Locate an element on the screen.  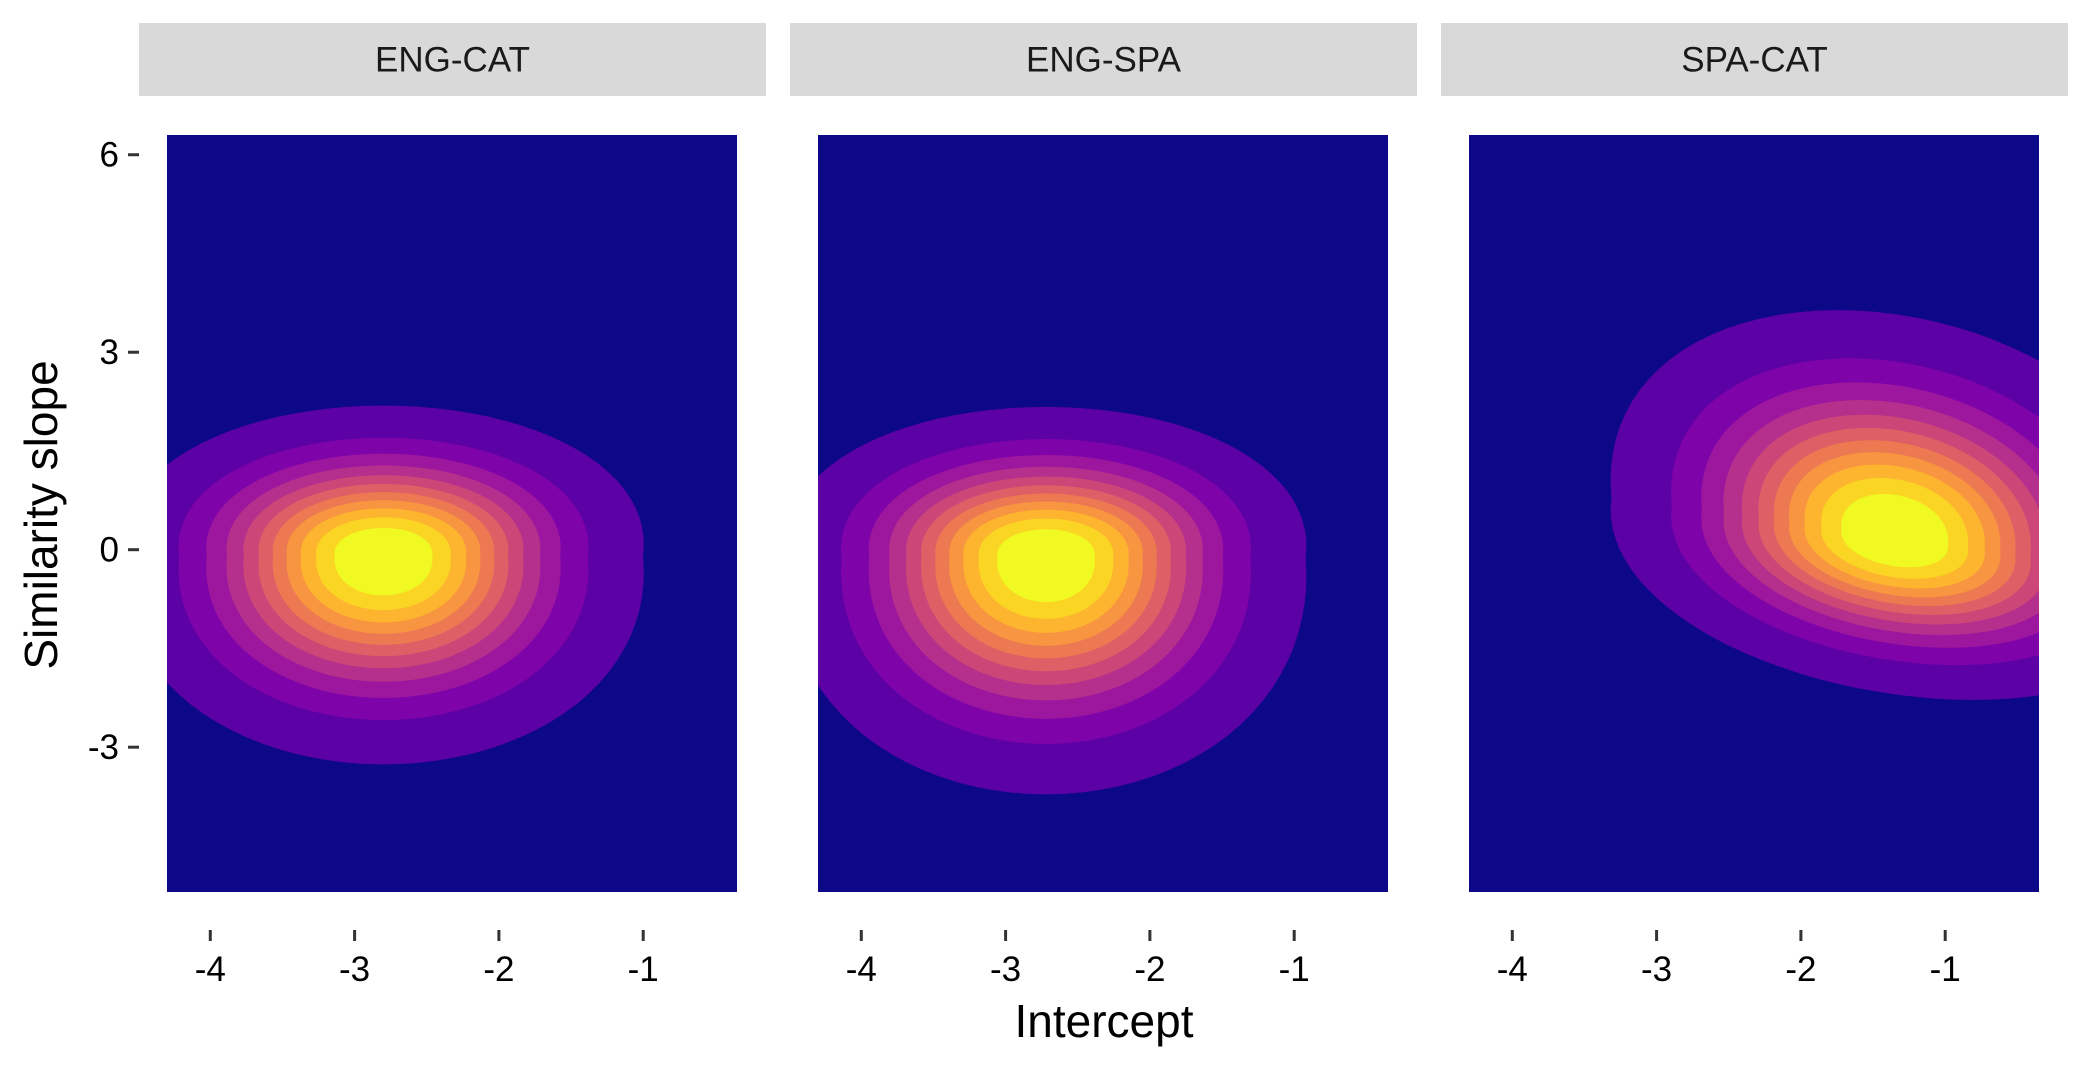
facet-strip-label: SPA-CAT is located at coordinates (1754, 60).